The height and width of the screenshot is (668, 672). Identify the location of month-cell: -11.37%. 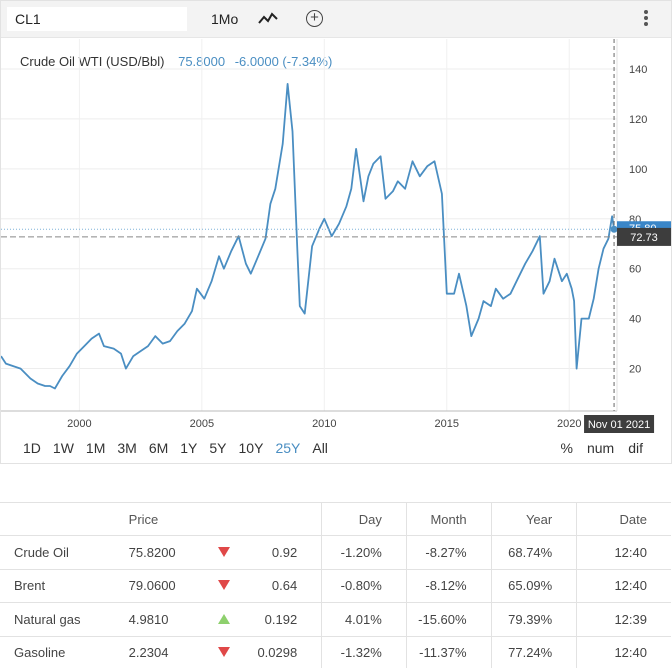
(448, 652).